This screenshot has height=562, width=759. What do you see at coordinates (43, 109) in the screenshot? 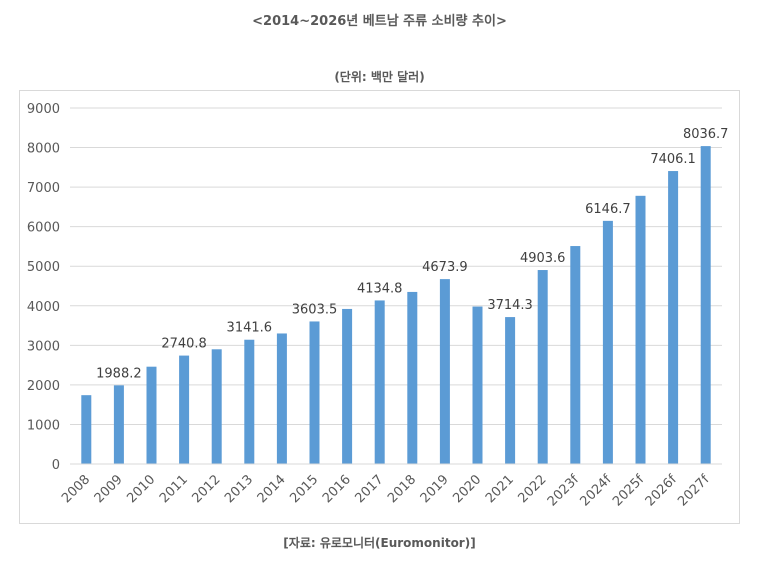
I see `y-tick-label: 9000` at bounding box center [43, 109].